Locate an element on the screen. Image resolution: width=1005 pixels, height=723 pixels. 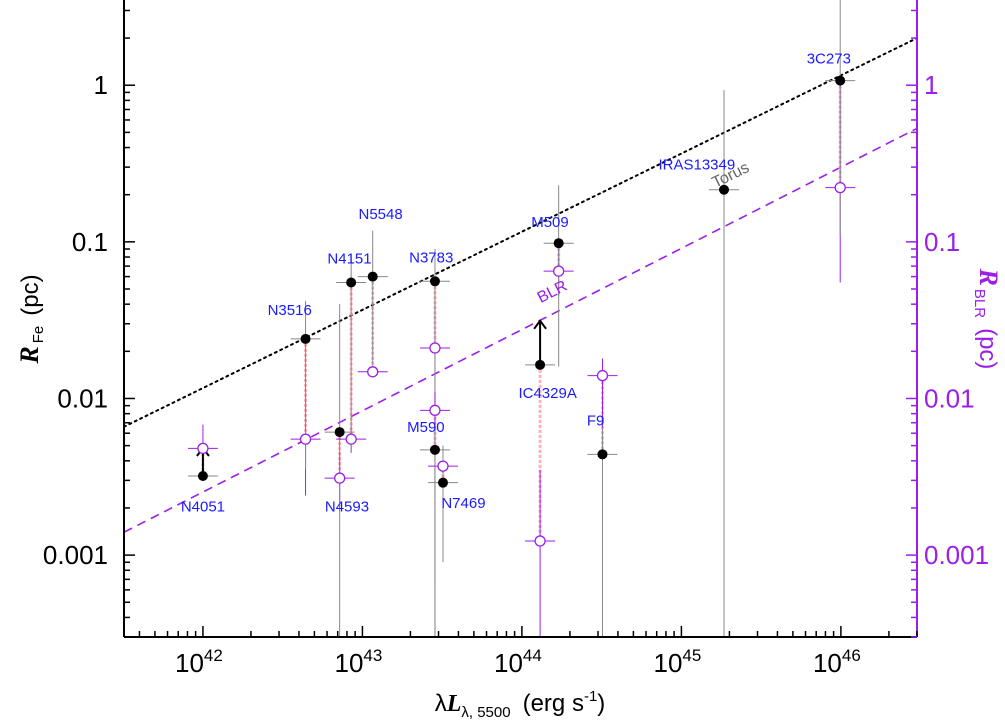
fe-point-n4593 is located at coordinates (339, 432).